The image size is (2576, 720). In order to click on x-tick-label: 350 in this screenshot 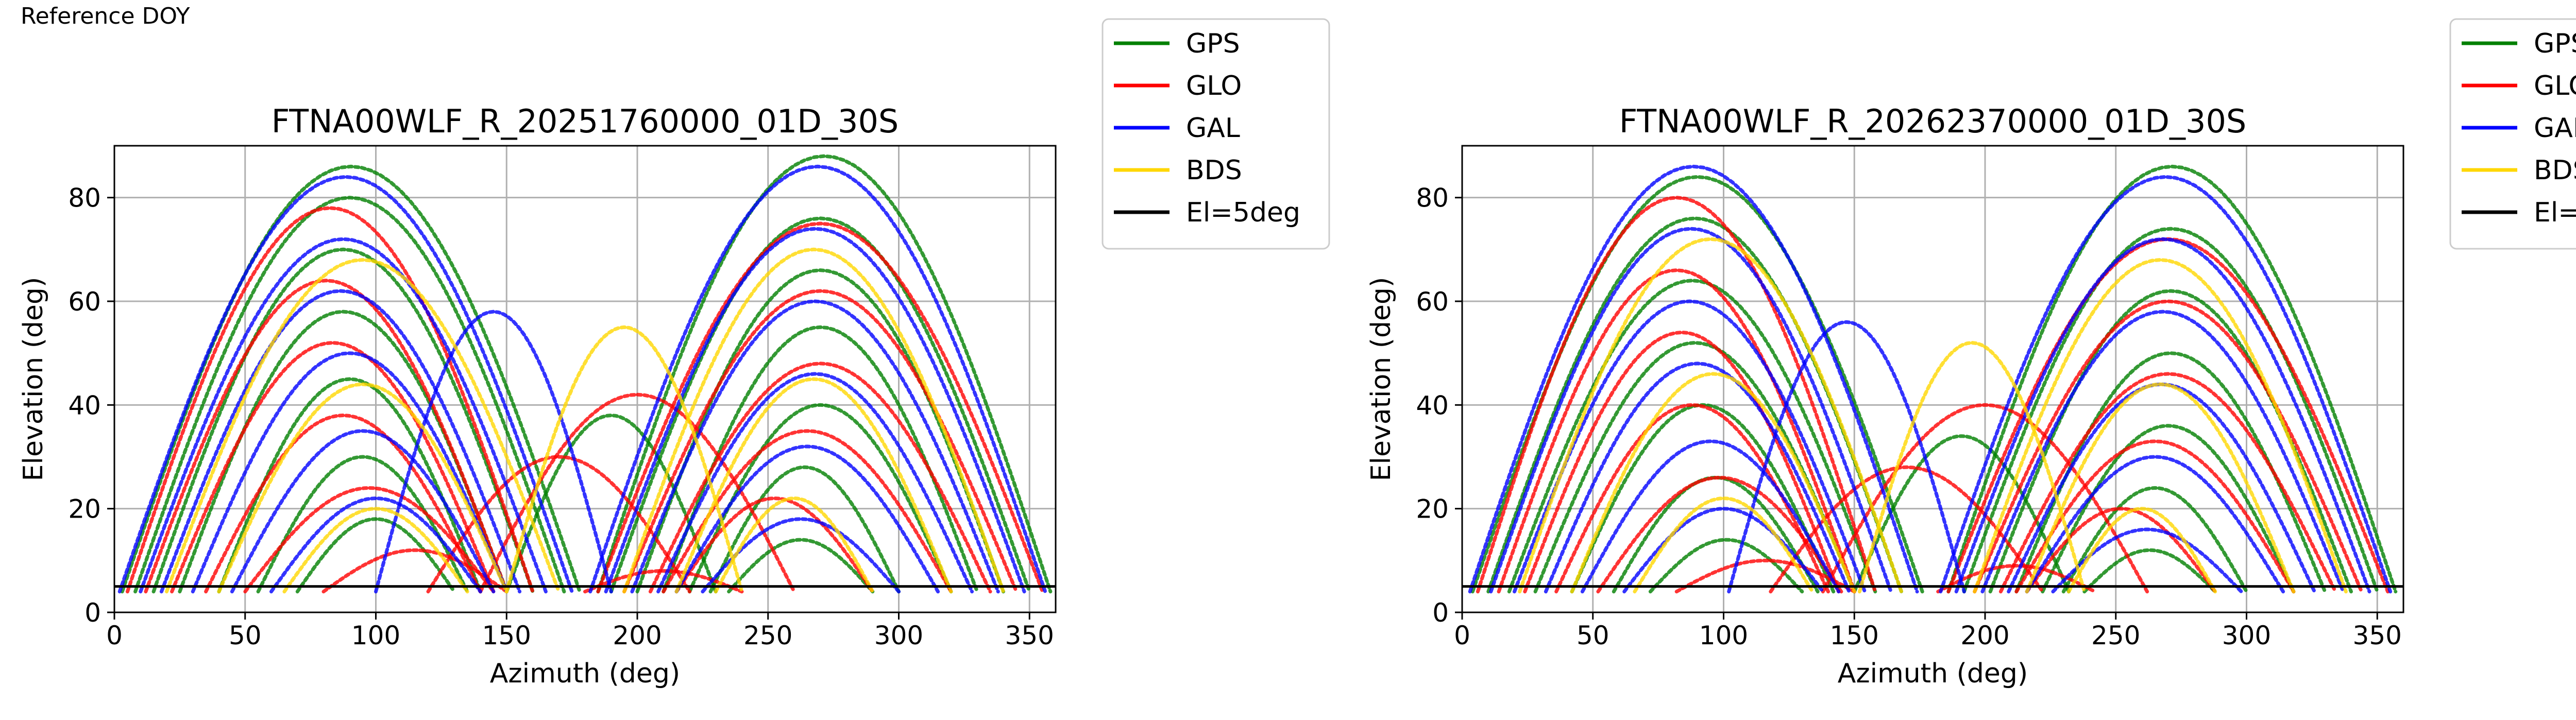, I will do `click(1029, 635)`.